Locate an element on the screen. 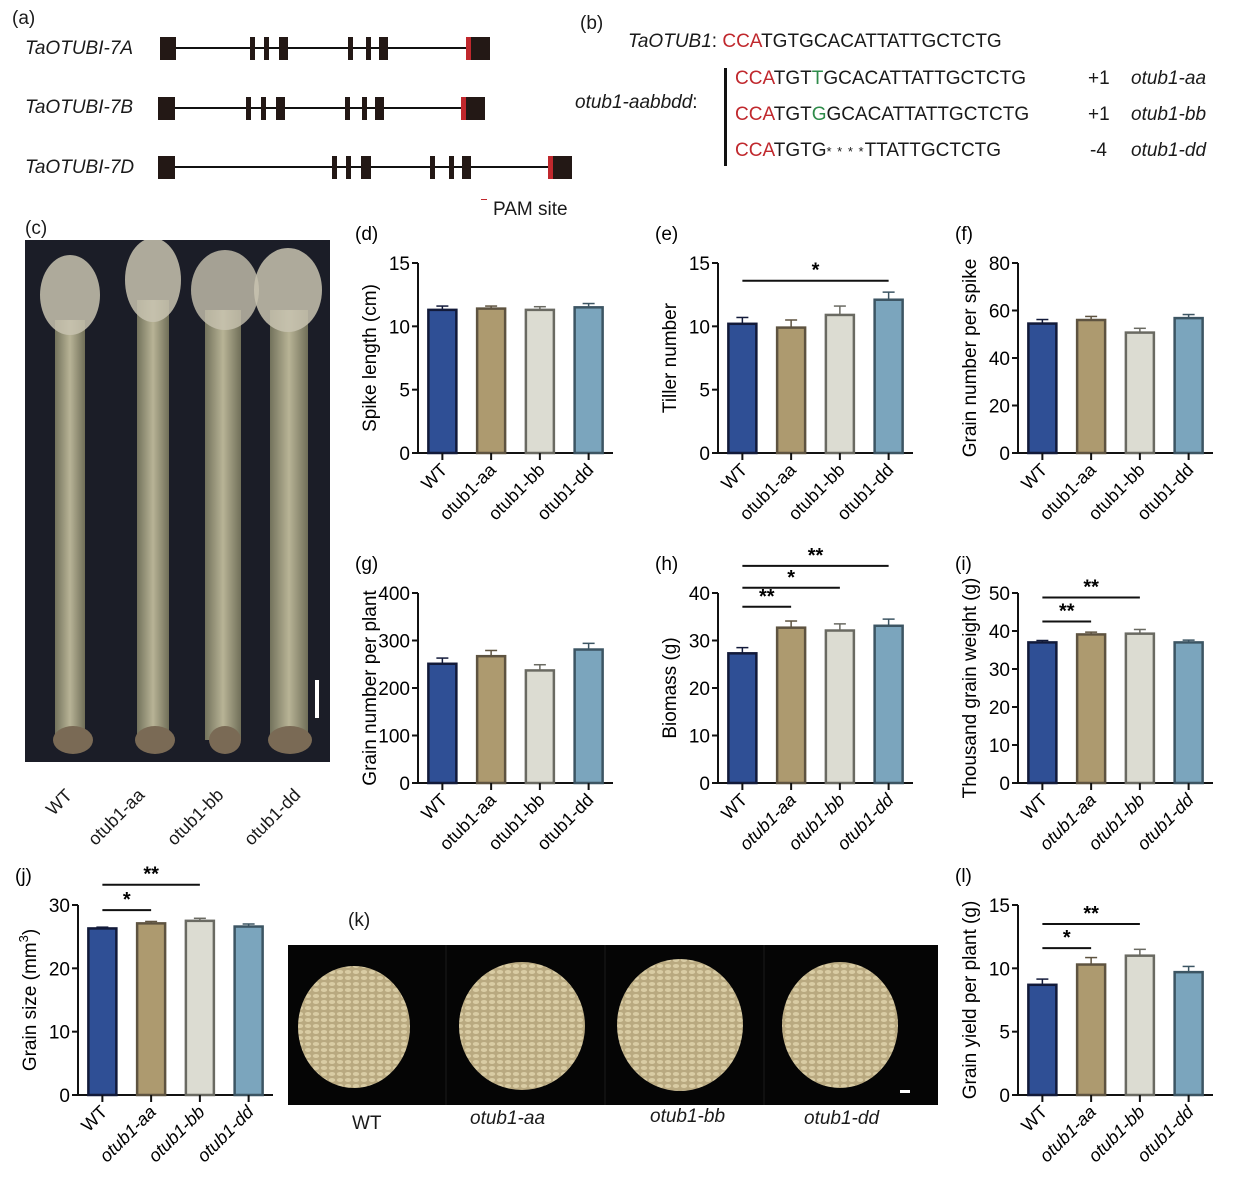  deletion-marks: * * * * is located at coordinates (845, 151).